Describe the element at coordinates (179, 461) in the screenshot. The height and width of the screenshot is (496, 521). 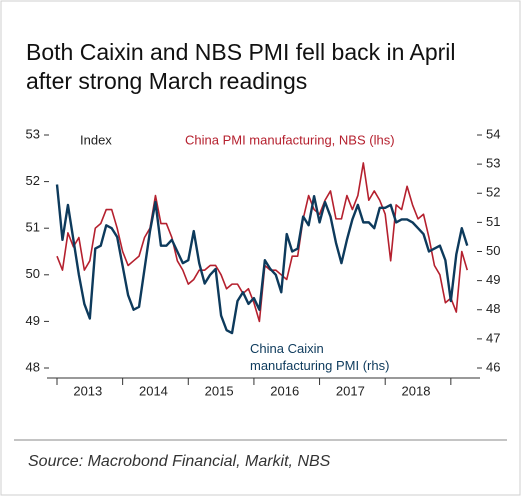
I see `source: Source: Macrobond Financial, Markit, NBS` at that location.